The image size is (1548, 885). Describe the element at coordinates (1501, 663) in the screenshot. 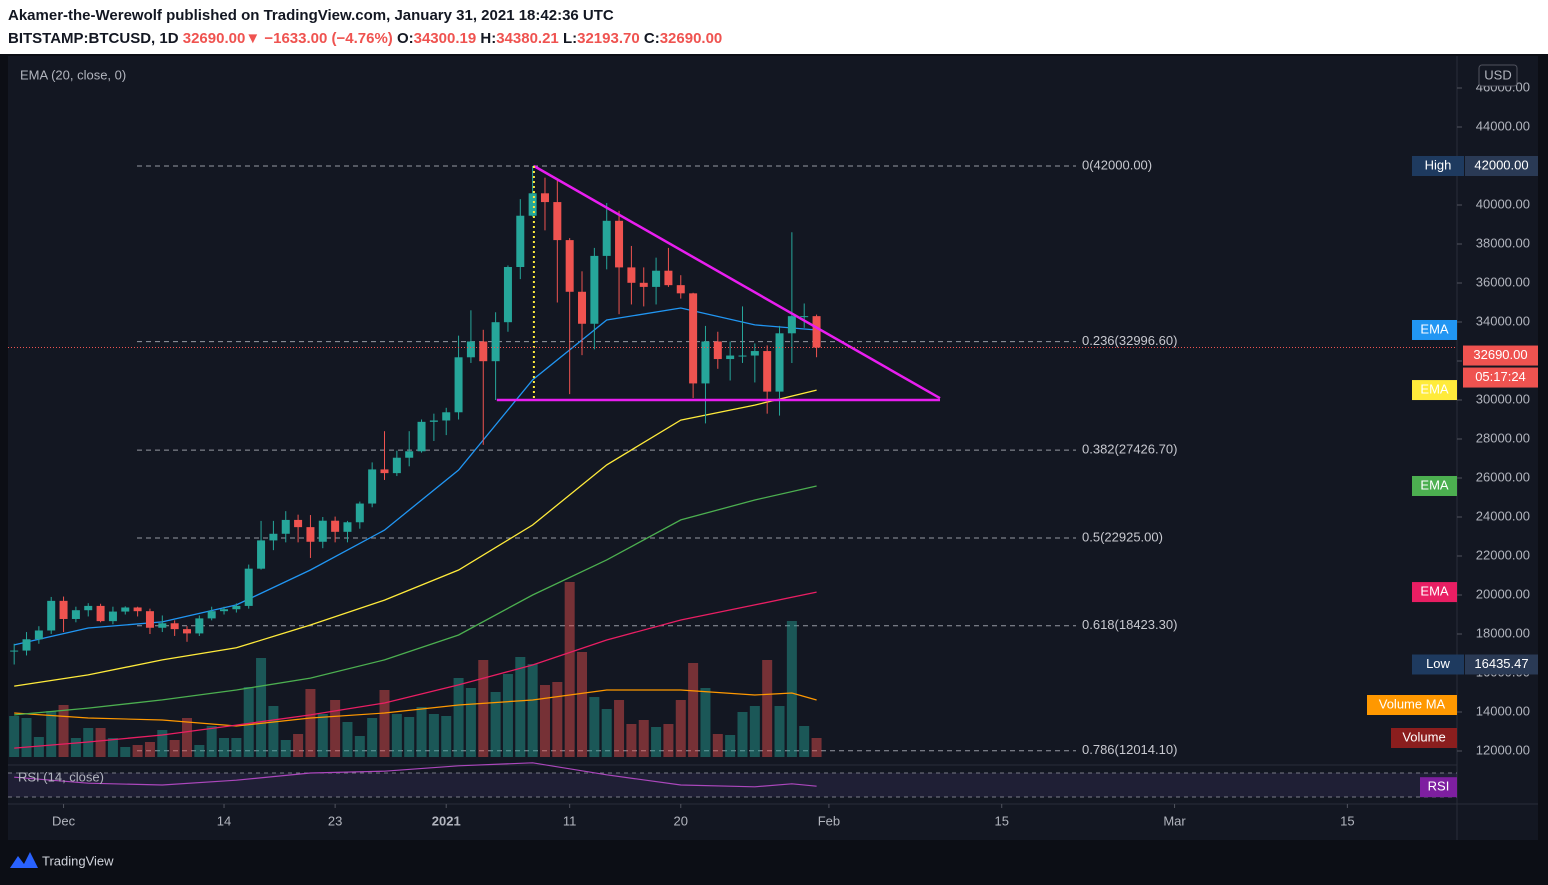

I see `low-value: 16435.47` at that location.